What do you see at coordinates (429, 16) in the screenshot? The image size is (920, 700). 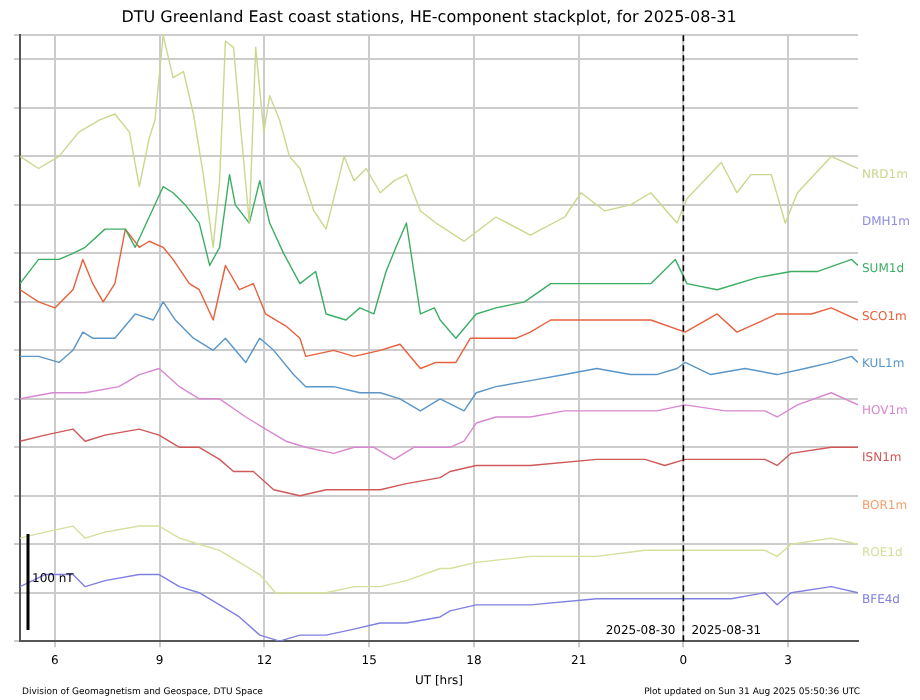 I see `chart-title: DTU Greenland East coast stations, HE-component stackplot, for 2025-08-31` at bounding box center [429, 16].